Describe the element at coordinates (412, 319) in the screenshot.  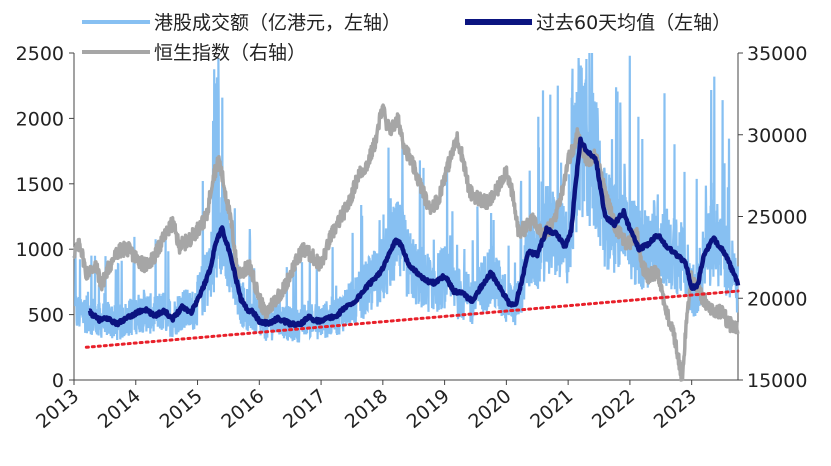
I see `series-trend-line` at that location.